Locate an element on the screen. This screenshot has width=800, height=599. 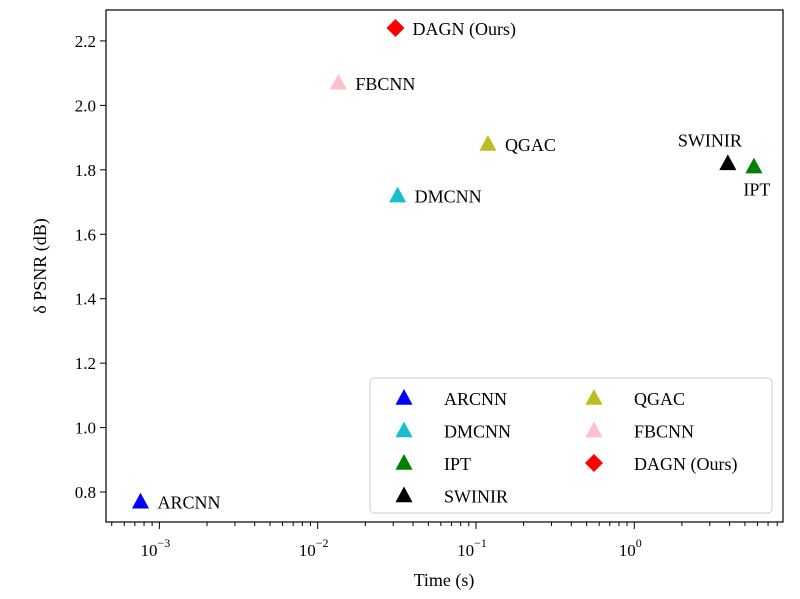
legend-entry: QGAC is located at coordinates (635, 399).